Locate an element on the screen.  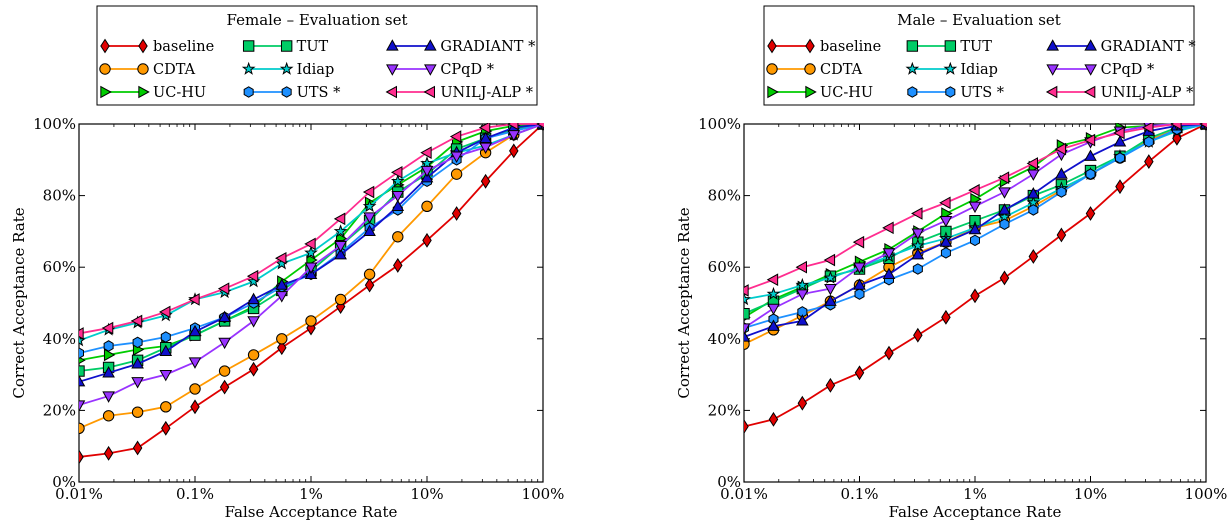
series-unilj-alp is located at coordinates (975, 210).